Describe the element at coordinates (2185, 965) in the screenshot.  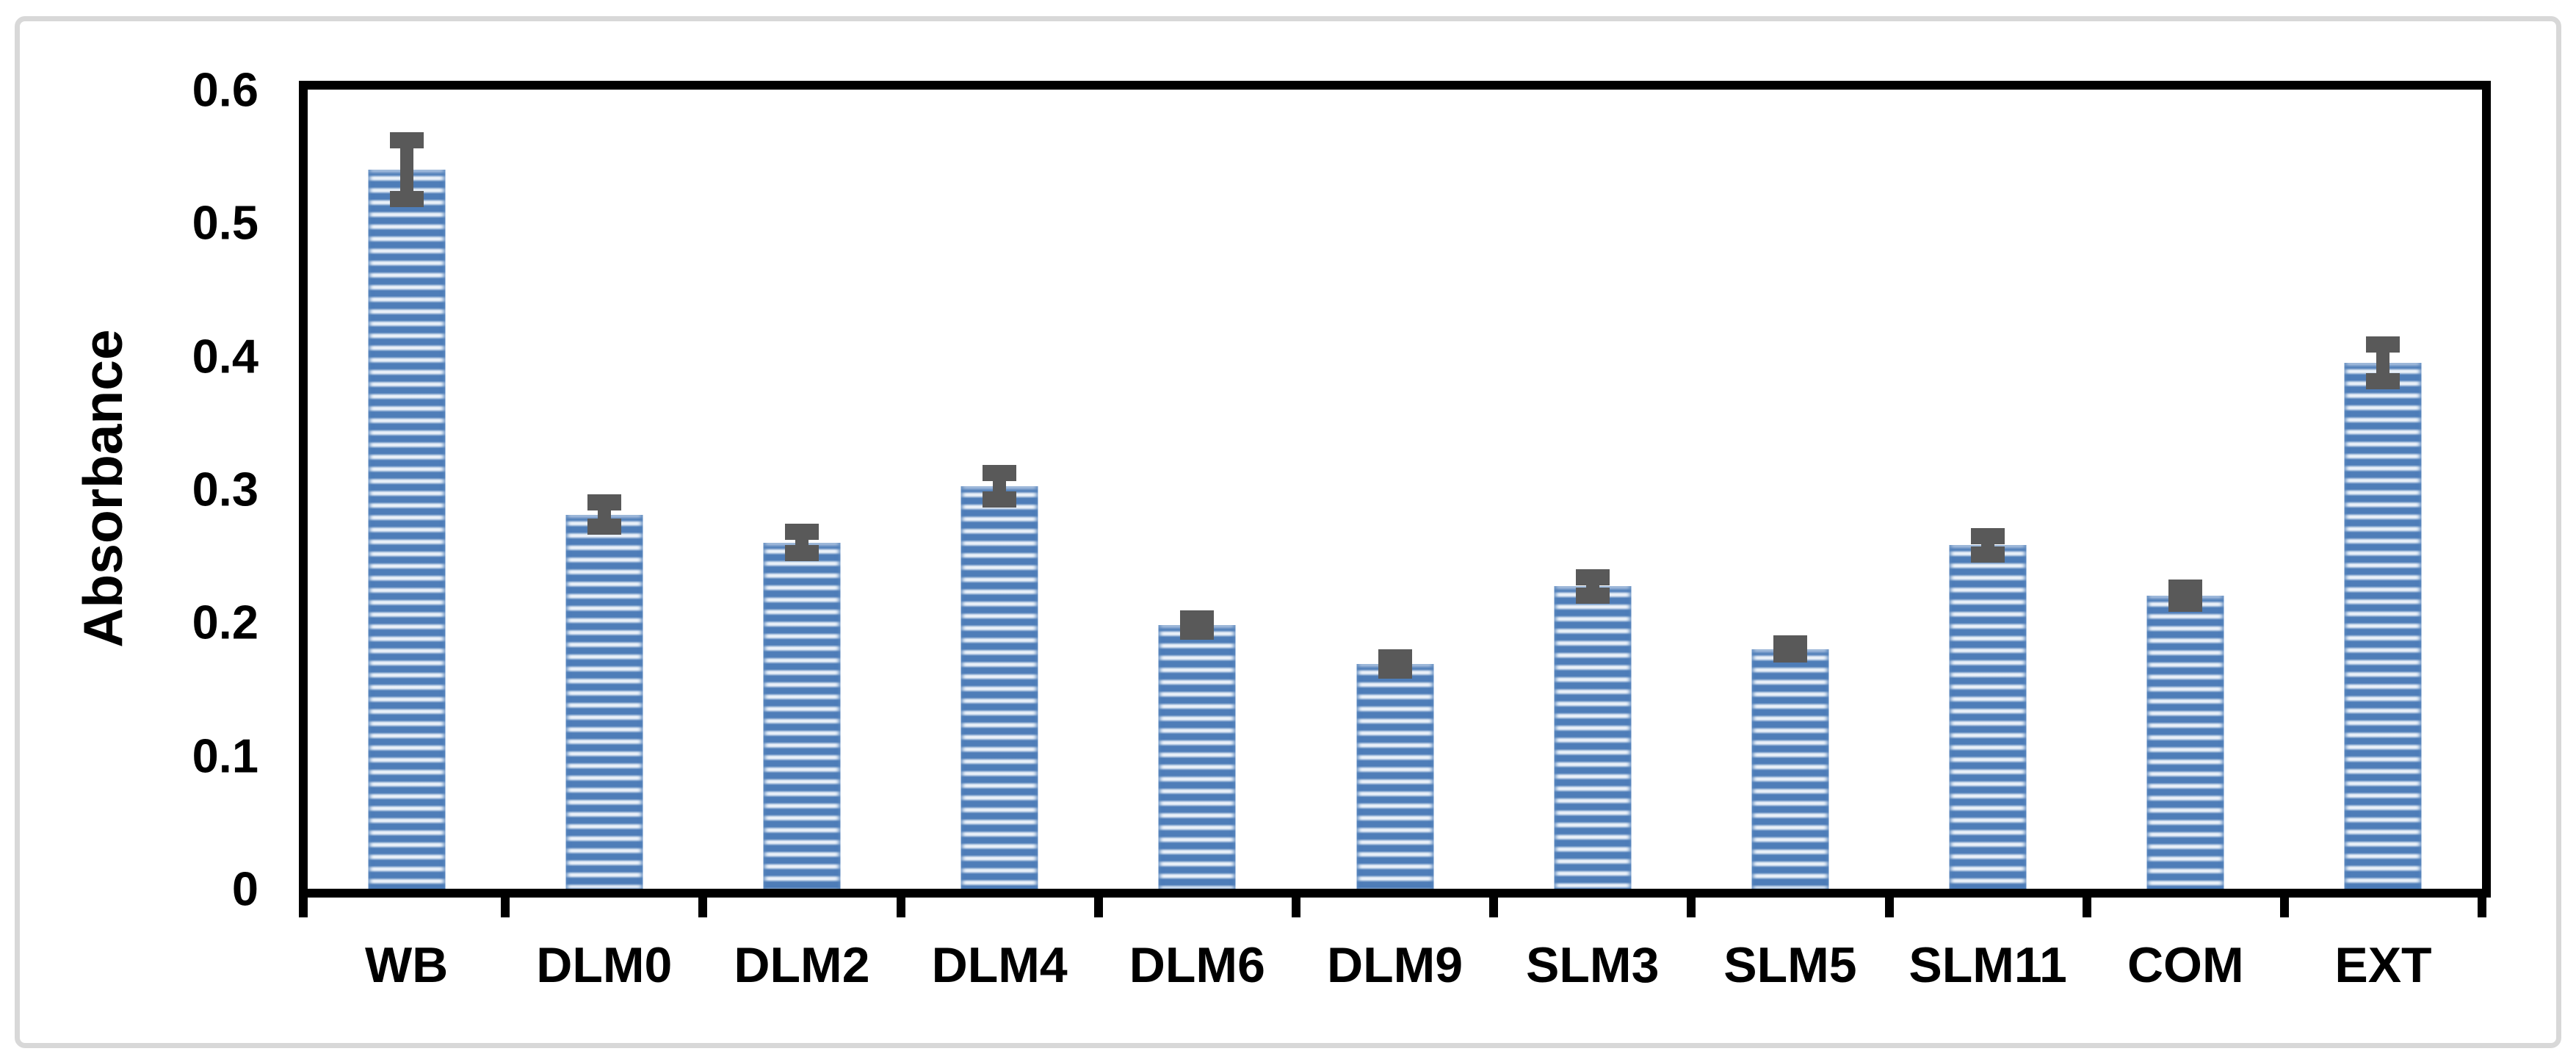
I see `x-tick-label-com: COM` at that location.